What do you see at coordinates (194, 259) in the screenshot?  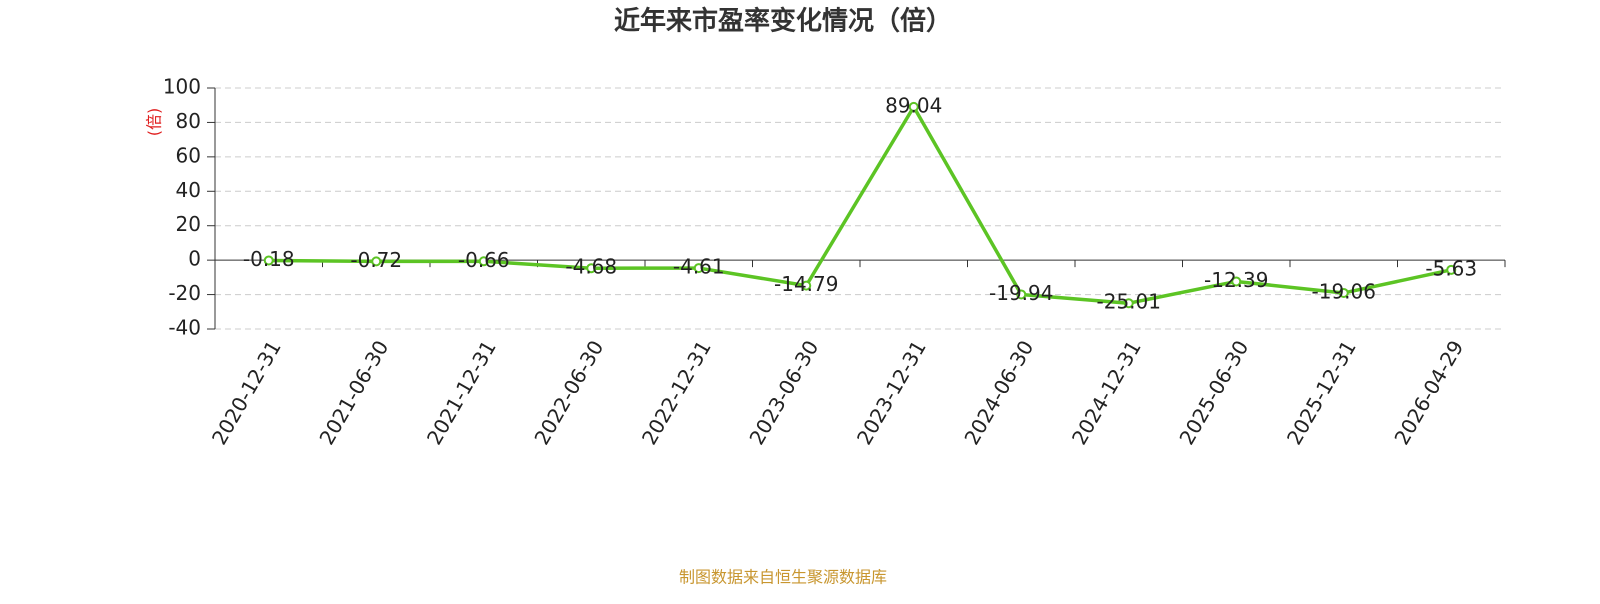 I see `y-tick-label: 0` at bounding box center [194, 259].